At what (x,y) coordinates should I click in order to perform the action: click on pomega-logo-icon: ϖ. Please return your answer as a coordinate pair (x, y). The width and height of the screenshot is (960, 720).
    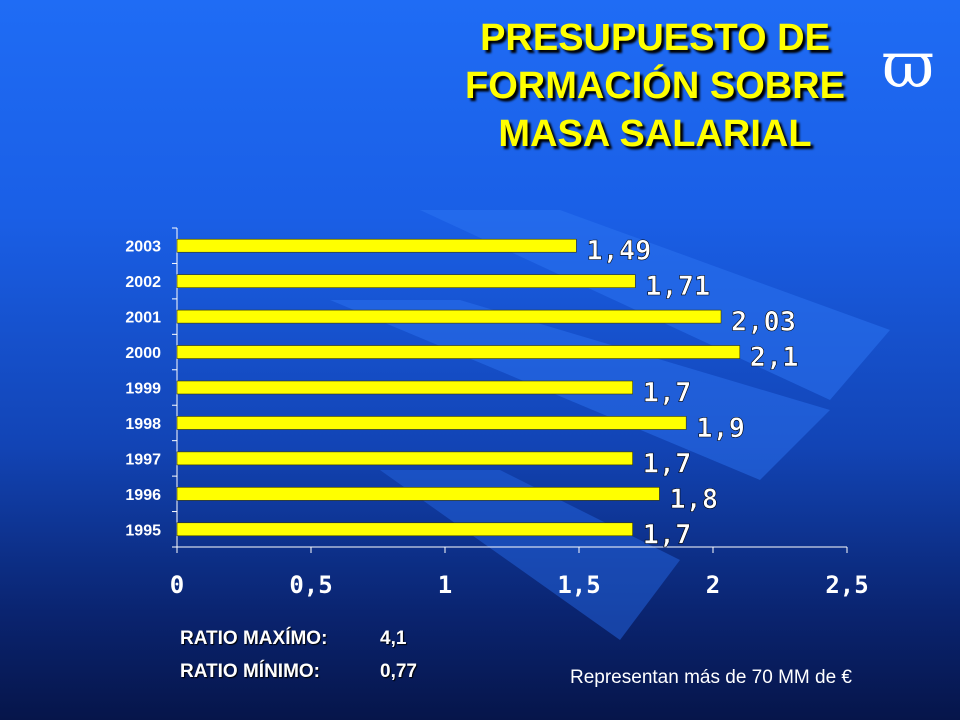
    Looking at the image, I should click on (908, 66).